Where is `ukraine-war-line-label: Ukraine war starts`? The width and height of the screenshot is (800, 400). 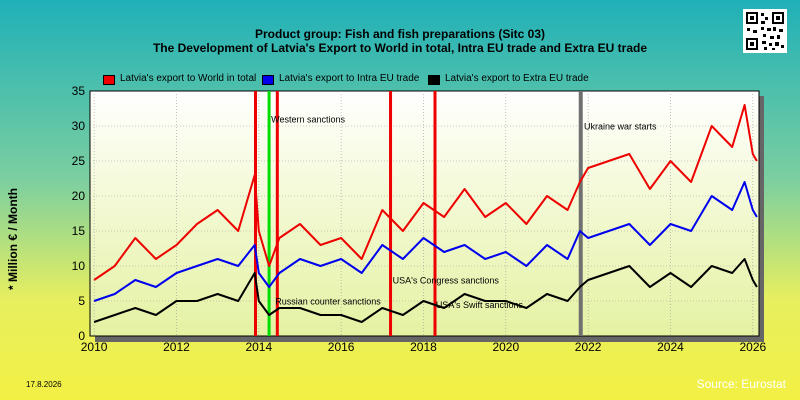
ukraine-war-line-label: Ukraine war starts is located at coordinates (620, 127).